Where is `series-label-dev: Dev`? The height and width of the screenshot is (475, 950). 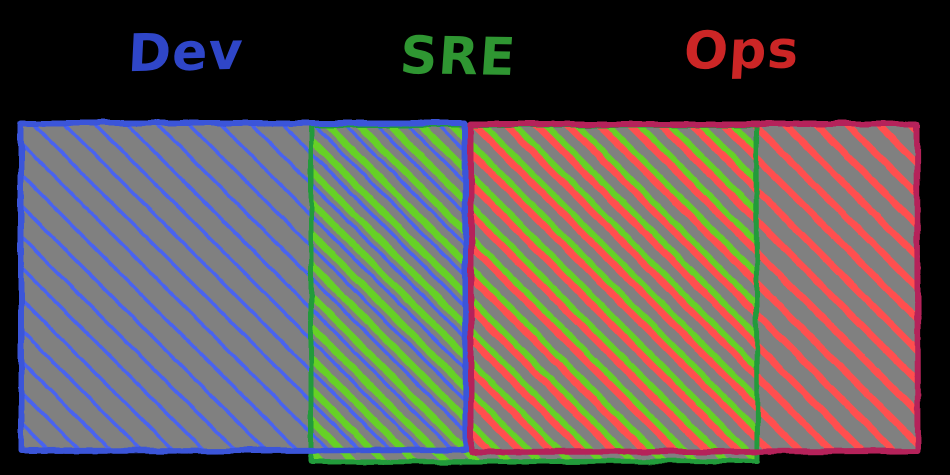 series-label-dev: Dev is located at coordinates (185, 53).